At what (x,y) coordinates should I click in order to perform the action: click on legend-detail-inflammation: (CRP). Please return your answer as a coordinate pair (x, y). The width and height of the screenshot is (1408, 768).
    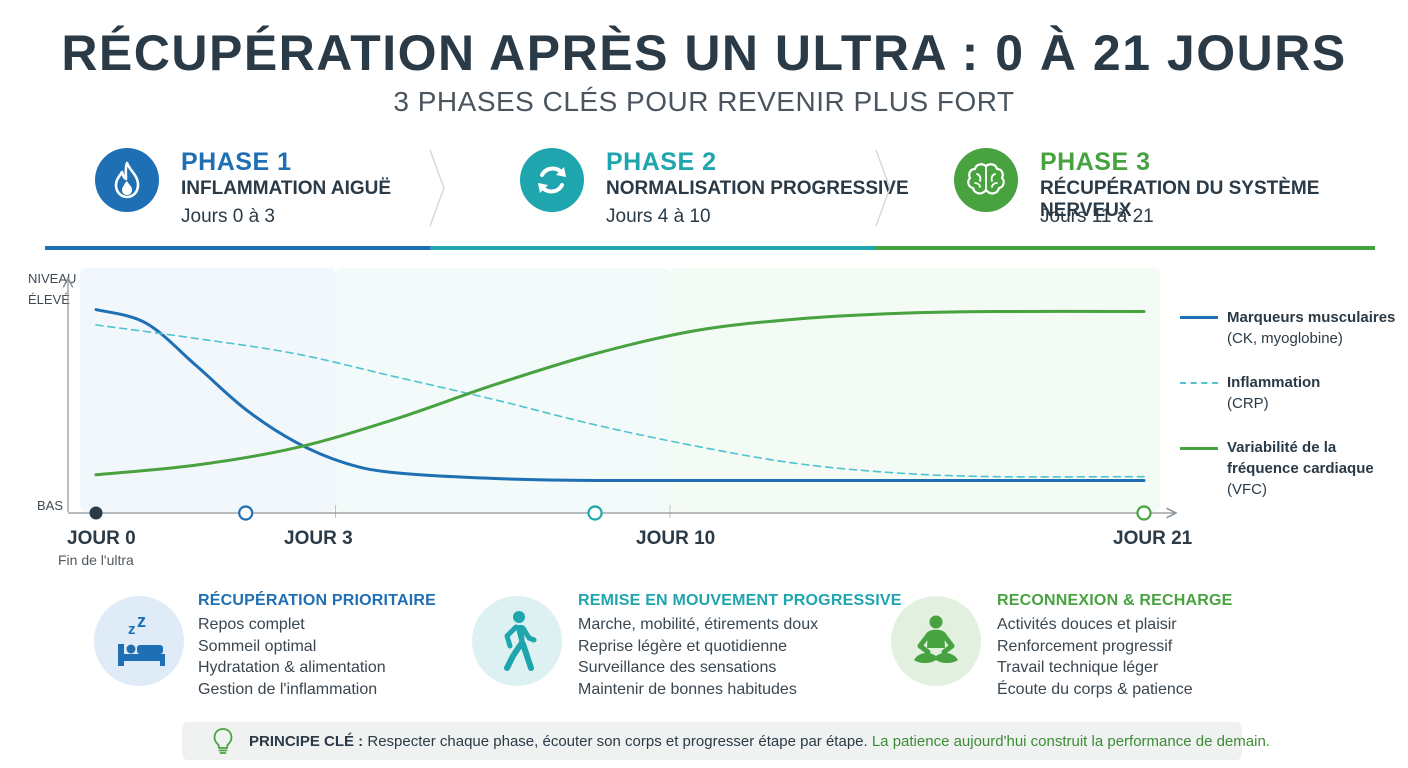
    Looking at the image, I should click on (1248, 403).